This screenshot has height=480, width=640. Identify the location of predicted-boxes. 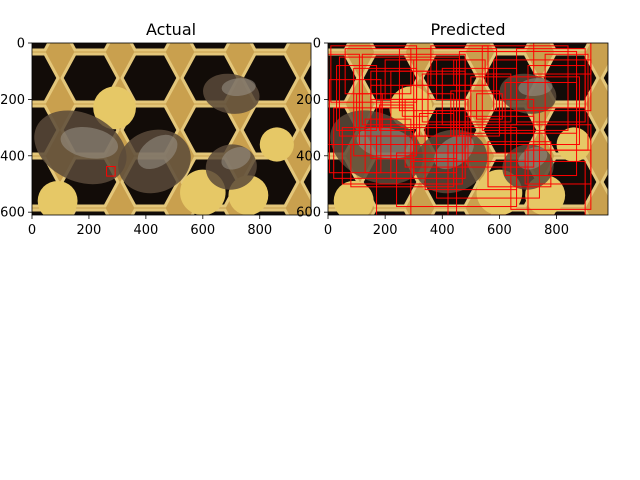
(460, 129).